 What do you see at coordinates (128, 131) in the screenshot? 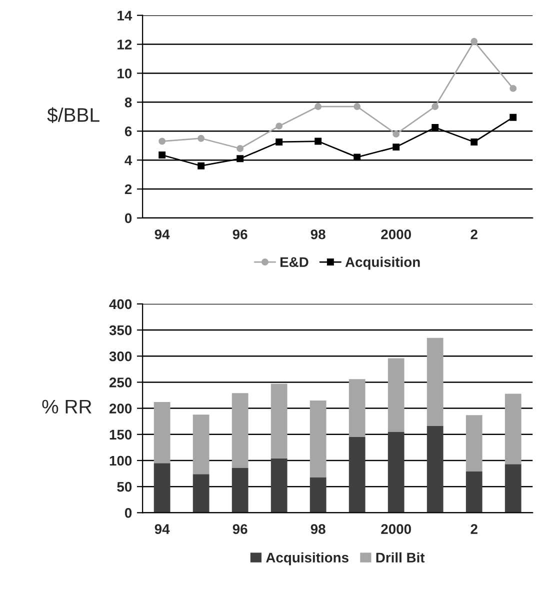
I see `y-tick-label: 6` at bounding box center [128, 131].